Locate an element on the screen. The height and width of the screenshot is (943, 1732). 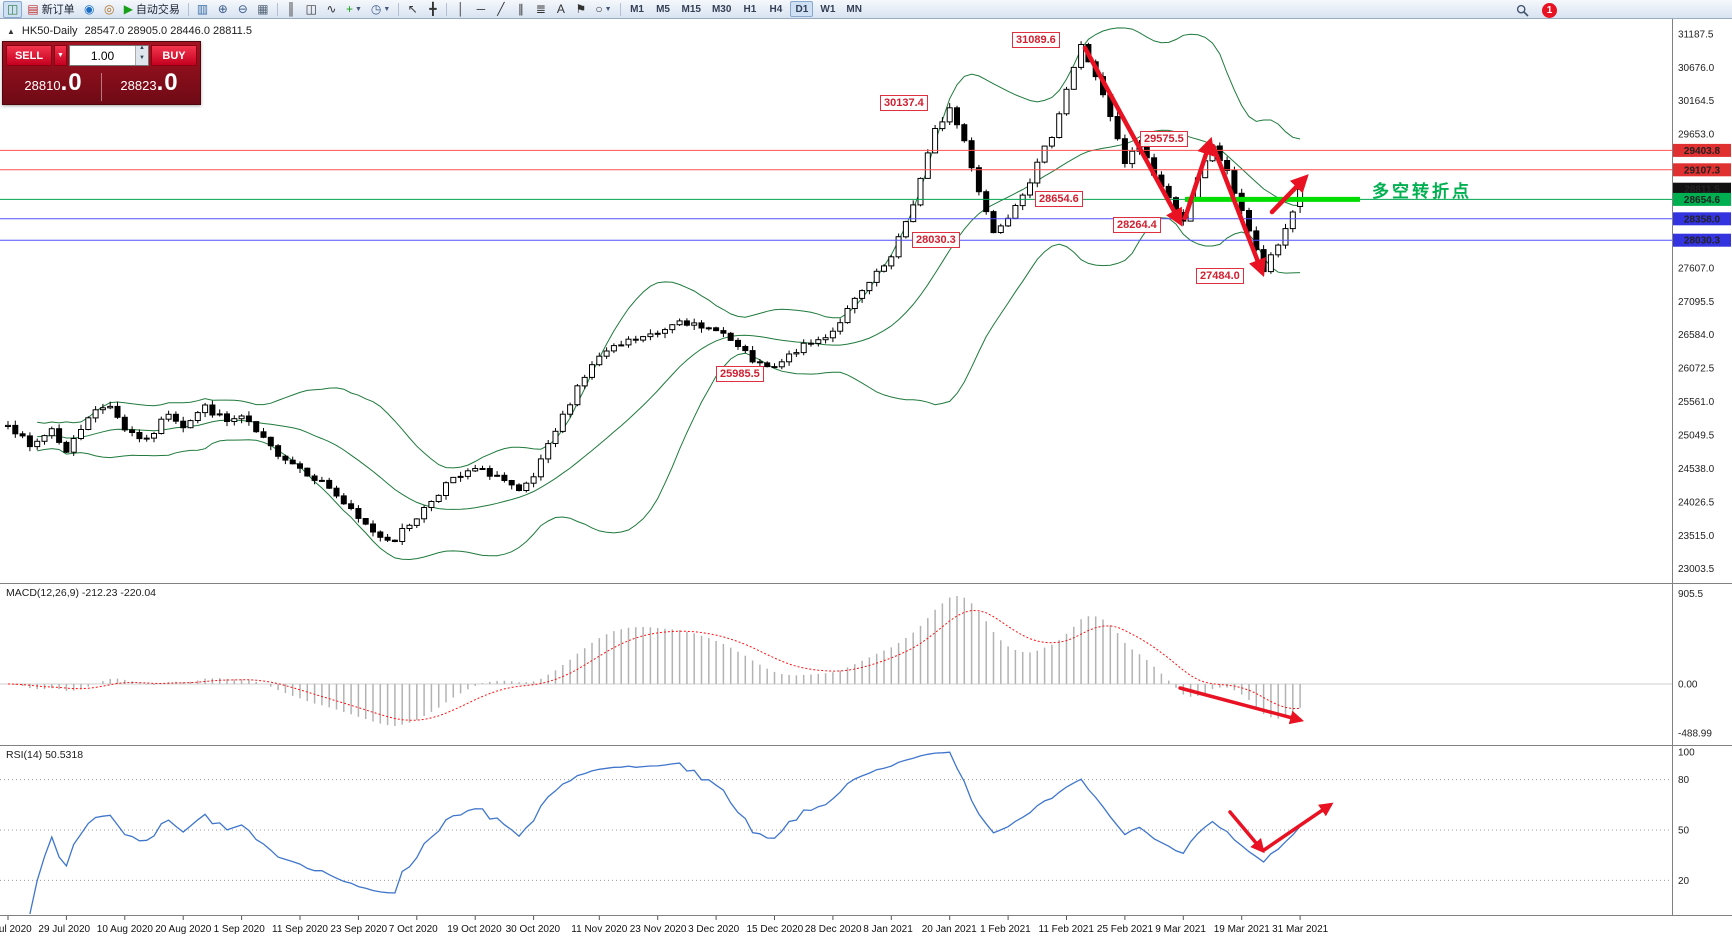
trendline-button: ╱ is located at coordinates (500, 9).